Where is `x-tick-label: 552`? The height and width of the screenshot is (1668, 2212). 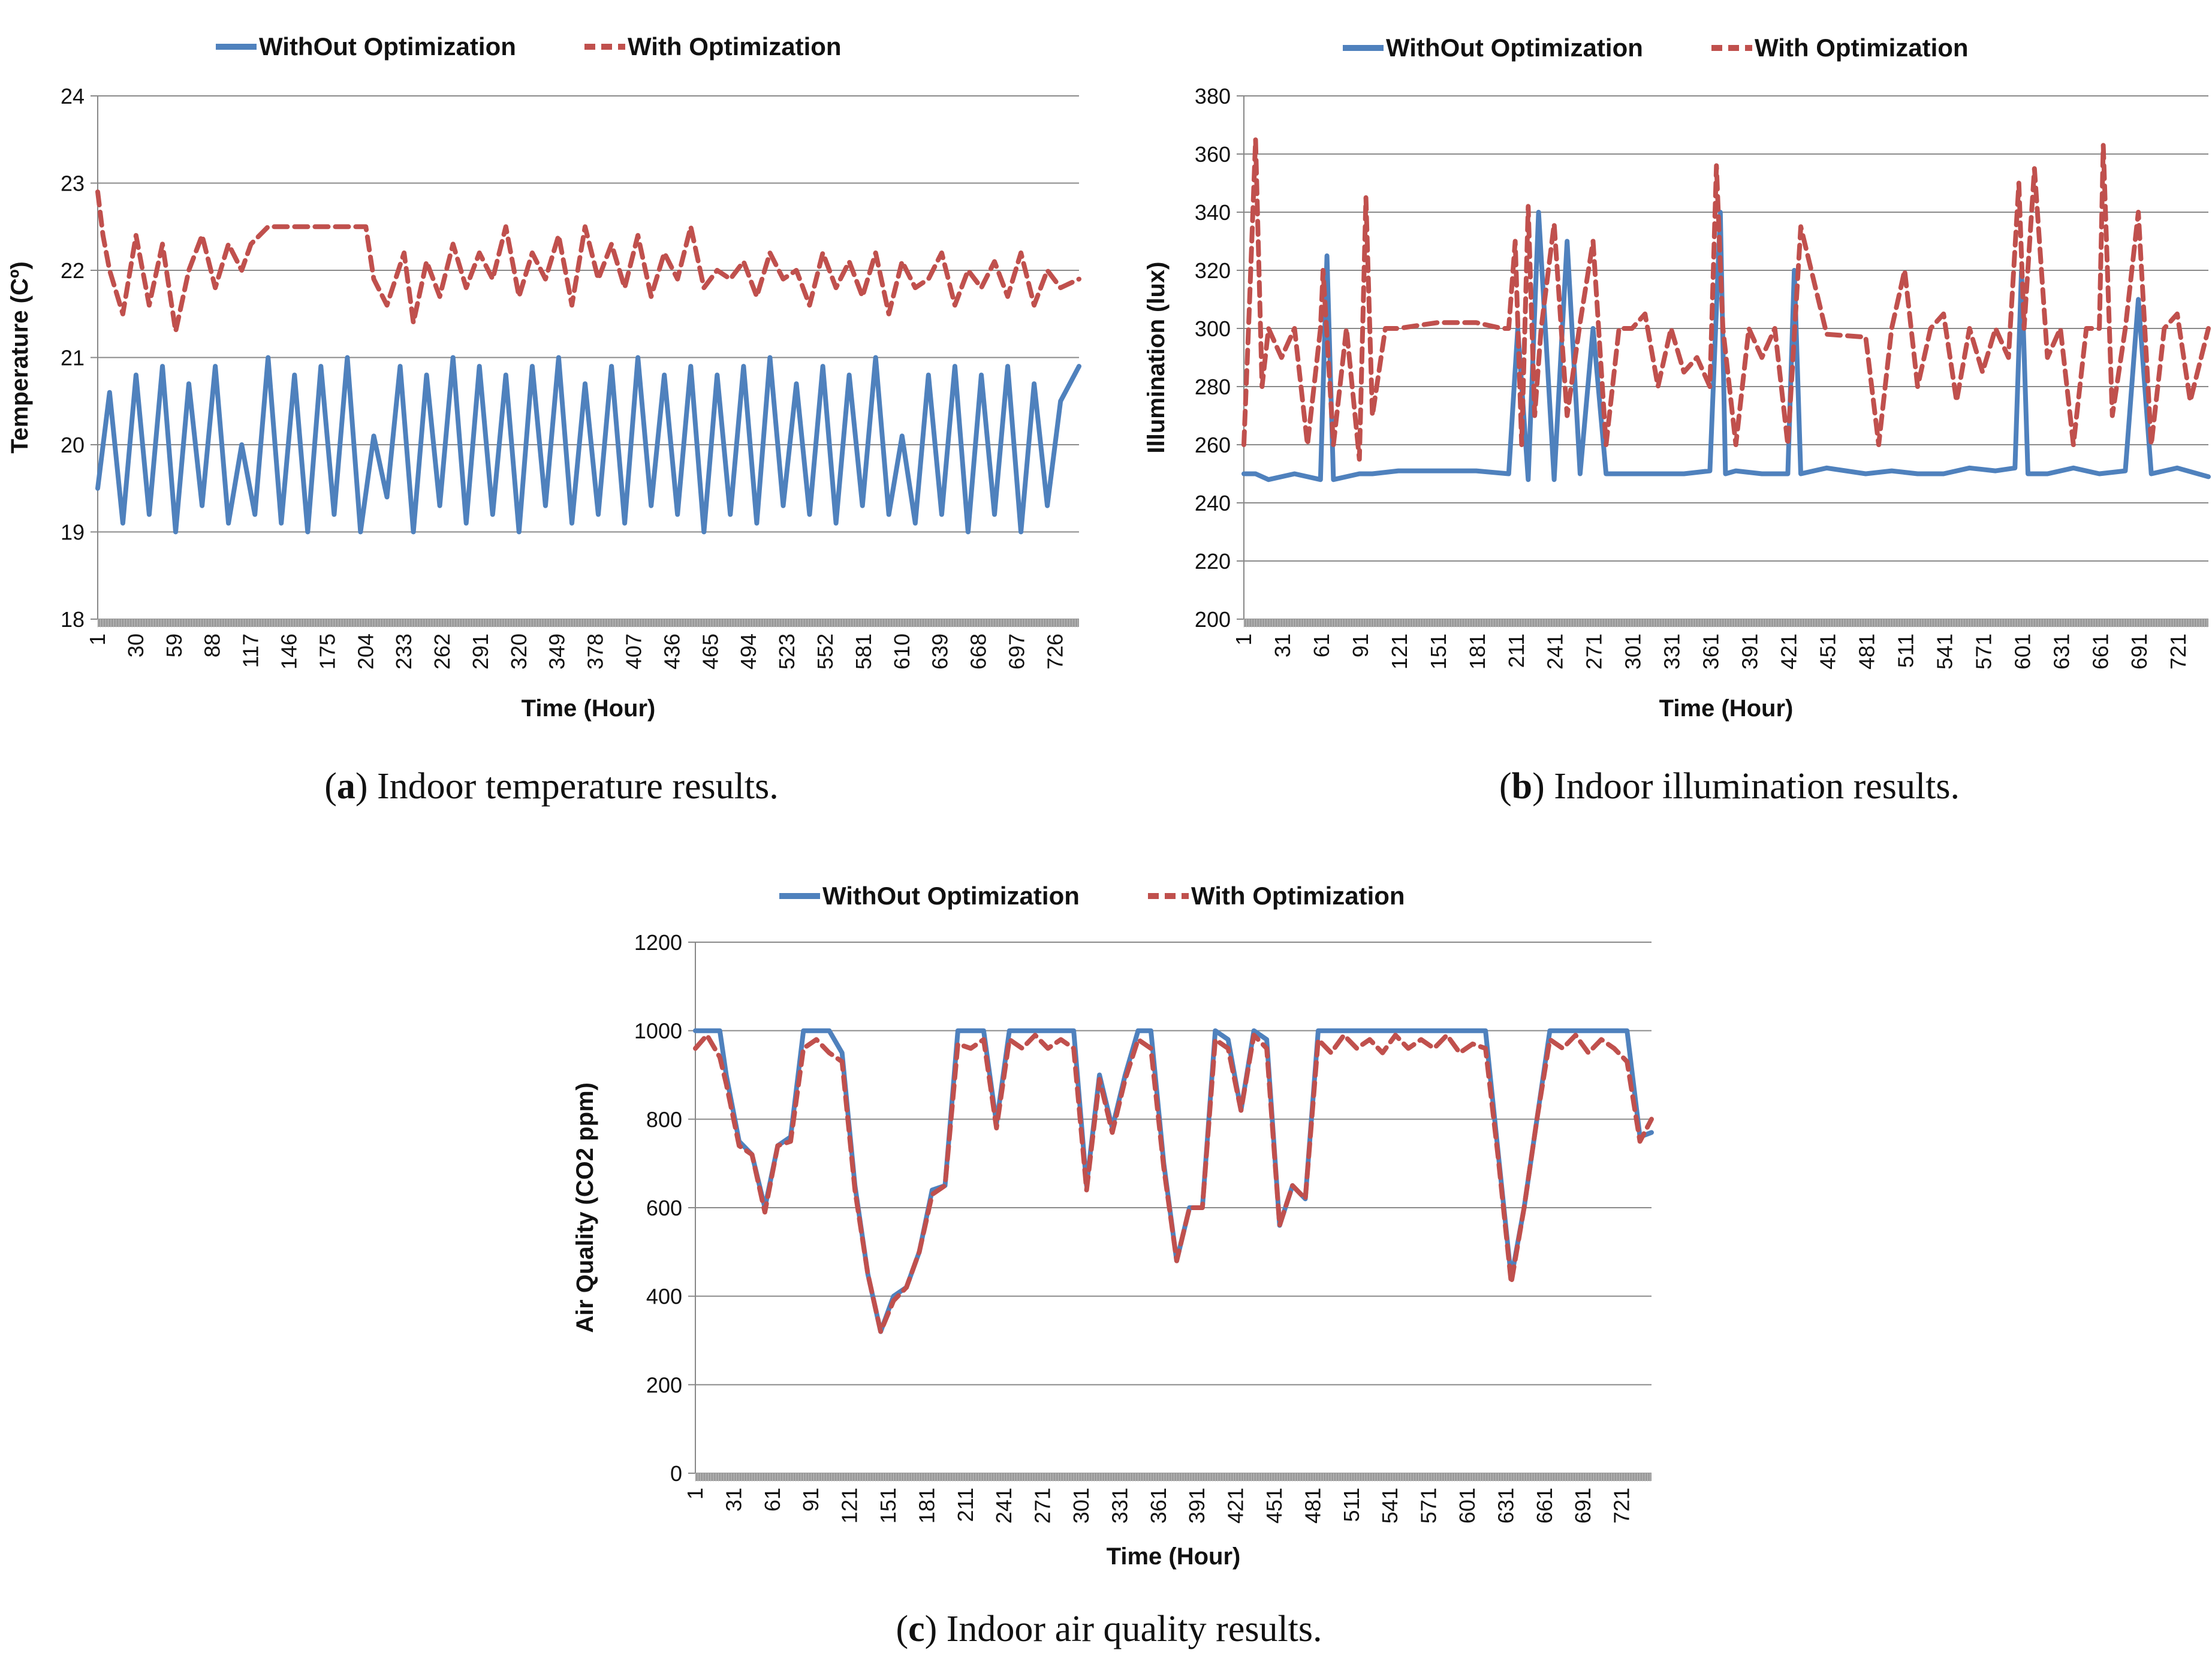 x-tick-label: 552 is located at coordinates (825, 652).